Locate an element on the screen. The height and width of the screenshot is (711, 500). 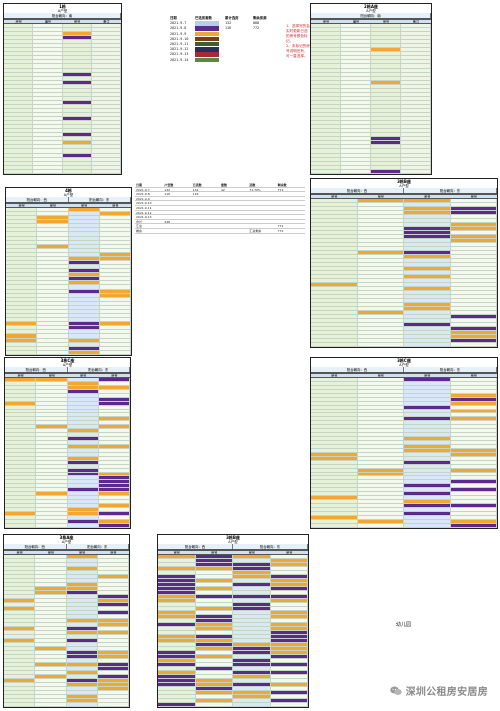
block-title: 3栋B座 is located at coordinates (404, 181).